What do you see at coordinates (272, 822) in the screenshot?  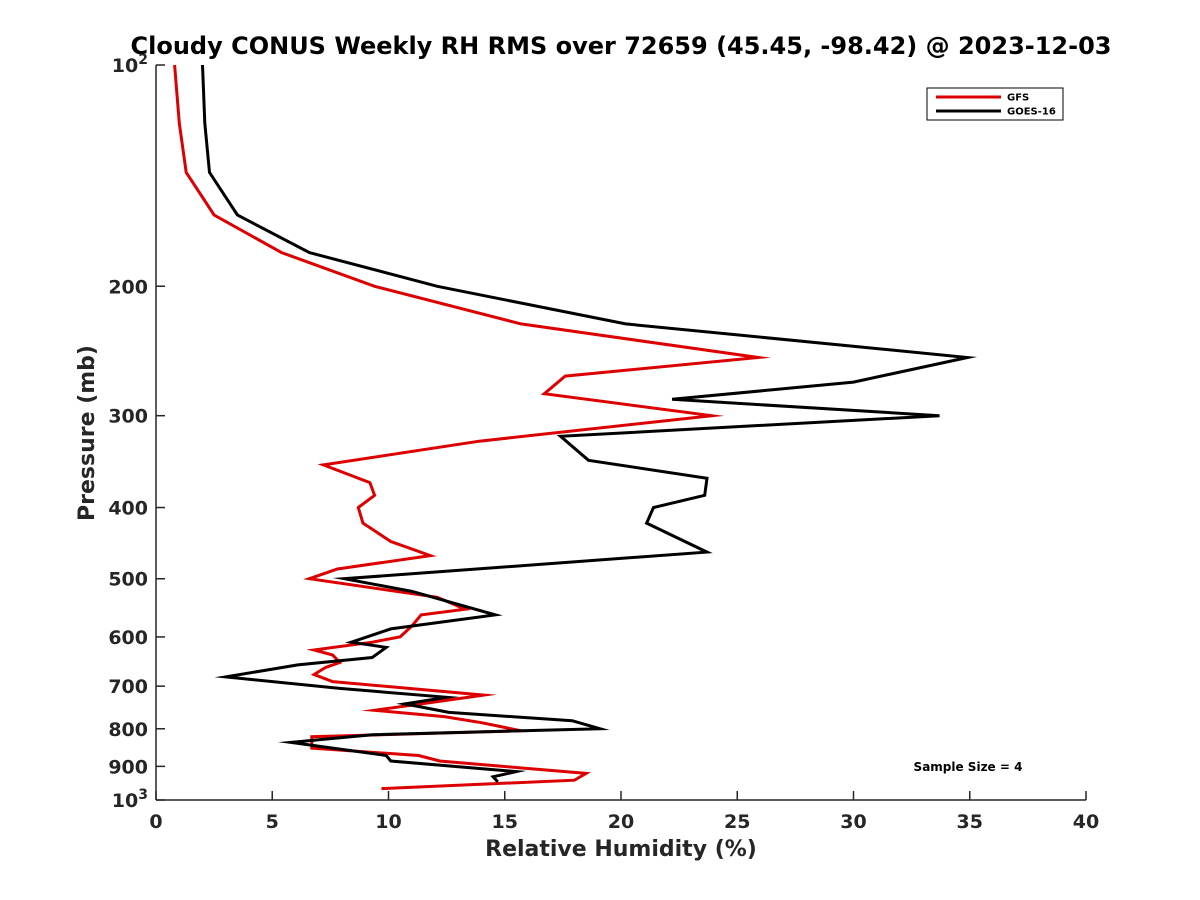 I see `x-tick-label: 5` at bounding box center [272, 822].